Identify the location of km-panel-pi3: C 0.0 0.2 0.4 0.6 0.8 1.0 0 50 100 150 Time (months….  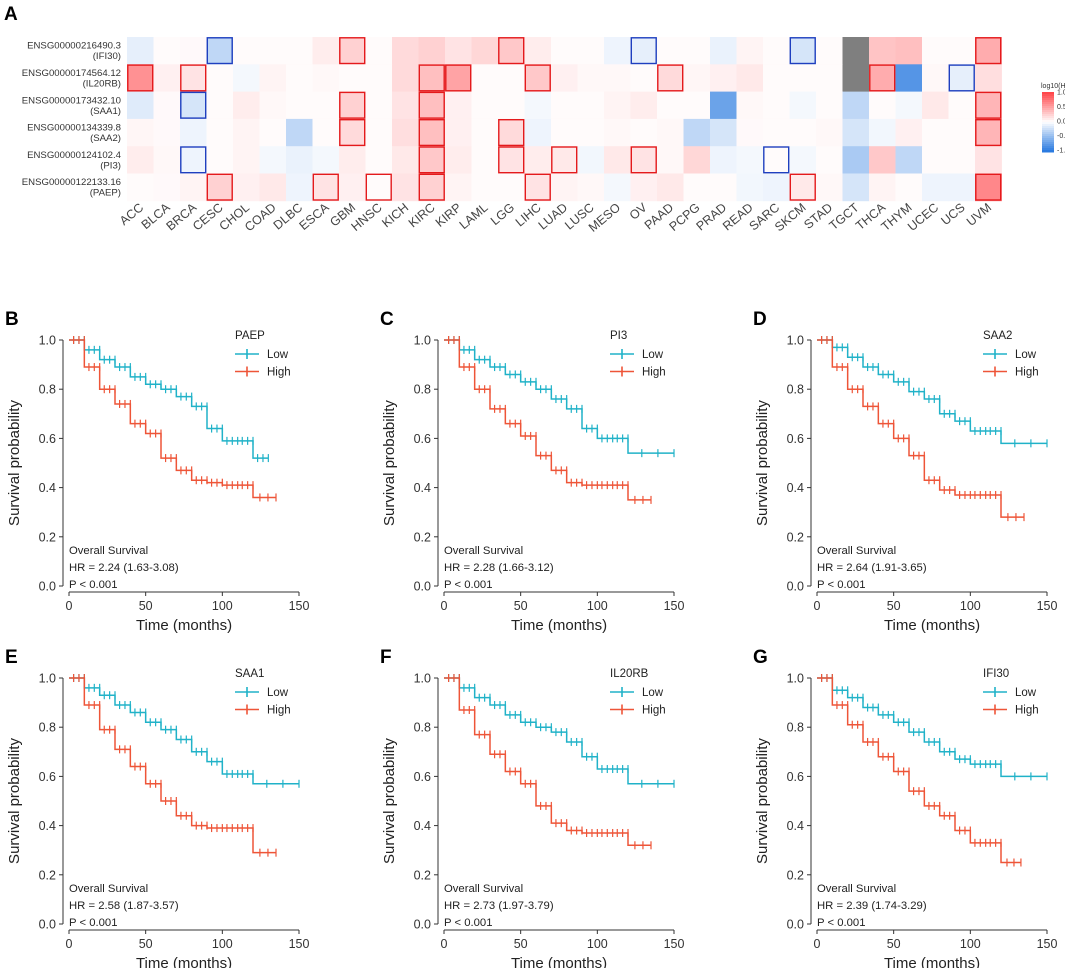
(532, 471).